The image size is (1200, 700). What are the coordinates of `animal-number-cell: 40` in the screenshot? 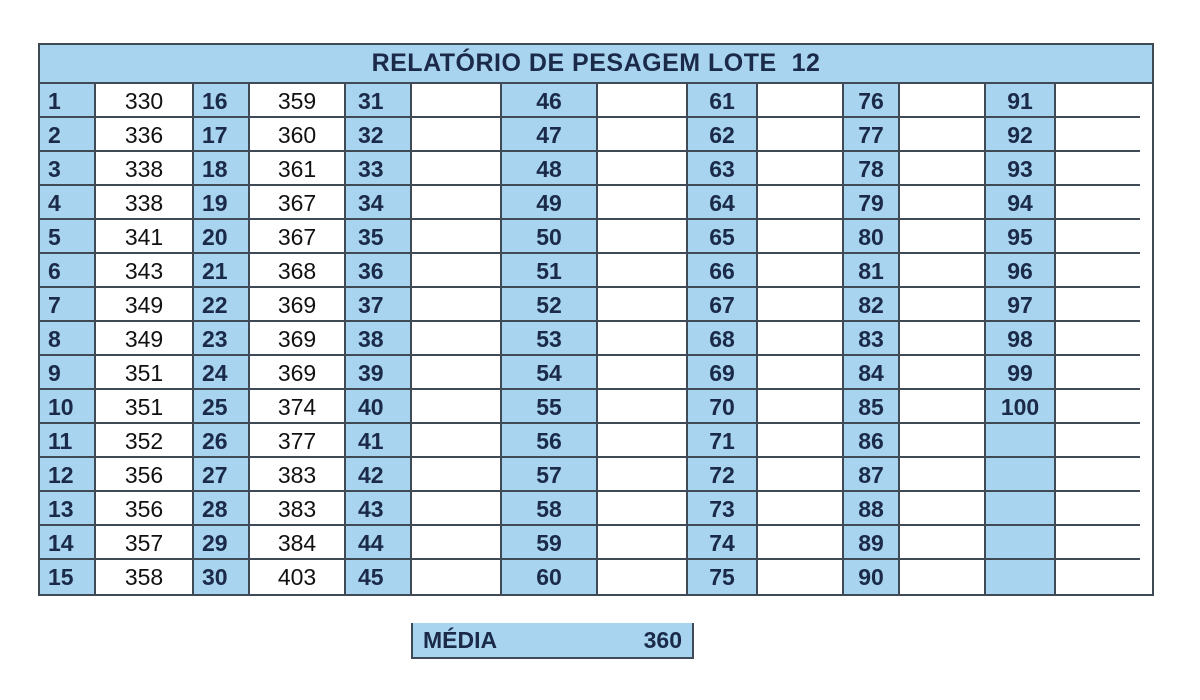 It's located at (379, 407).